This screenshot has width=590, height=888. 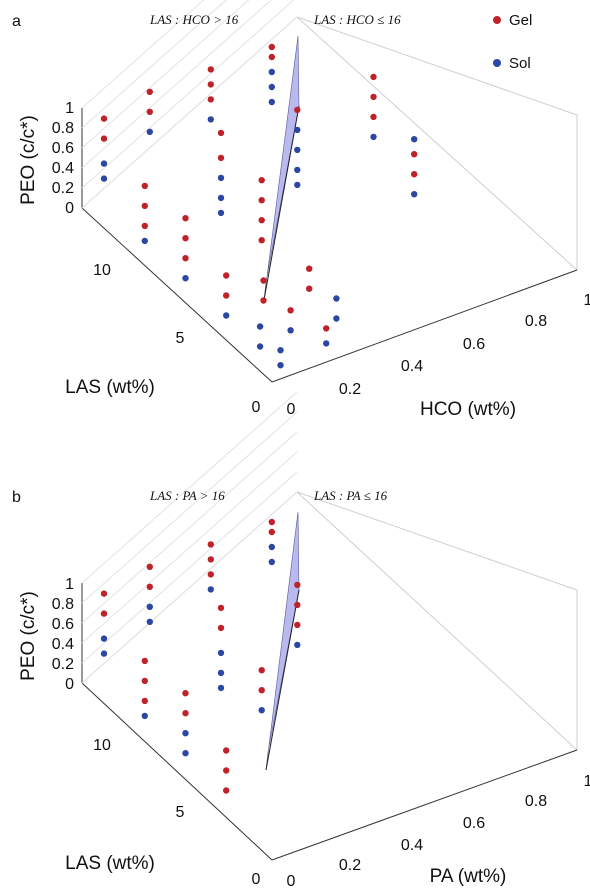 I want to click on legend-label-sol: Sol, so click(x=520, y=63).